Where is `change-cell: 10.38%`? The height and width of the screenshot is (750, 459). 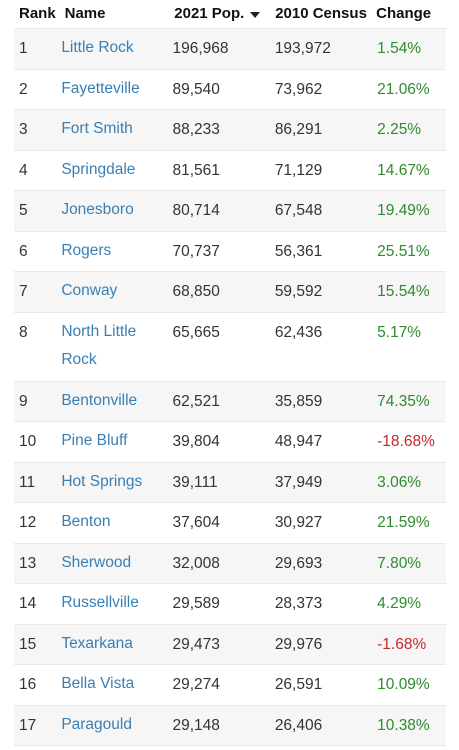 change-cell: 10.38% is located at coordinates (403, 725).